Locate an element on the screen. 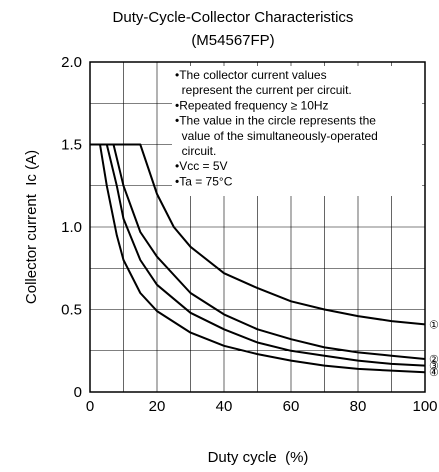 The image size is (439, 472). y-axis-label: Collector current Ic (A) is located at coordinates (31, 227).